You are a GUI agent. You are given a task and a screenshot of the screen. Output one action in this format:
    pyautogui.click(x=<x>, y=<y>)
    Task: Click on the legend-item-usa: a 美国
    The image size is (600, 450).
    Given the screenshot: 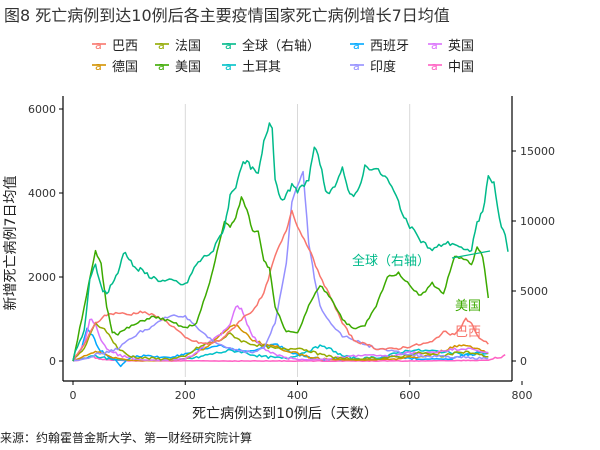 What is the action you would take?
    pyautogui.click(x=178, y=67)
    